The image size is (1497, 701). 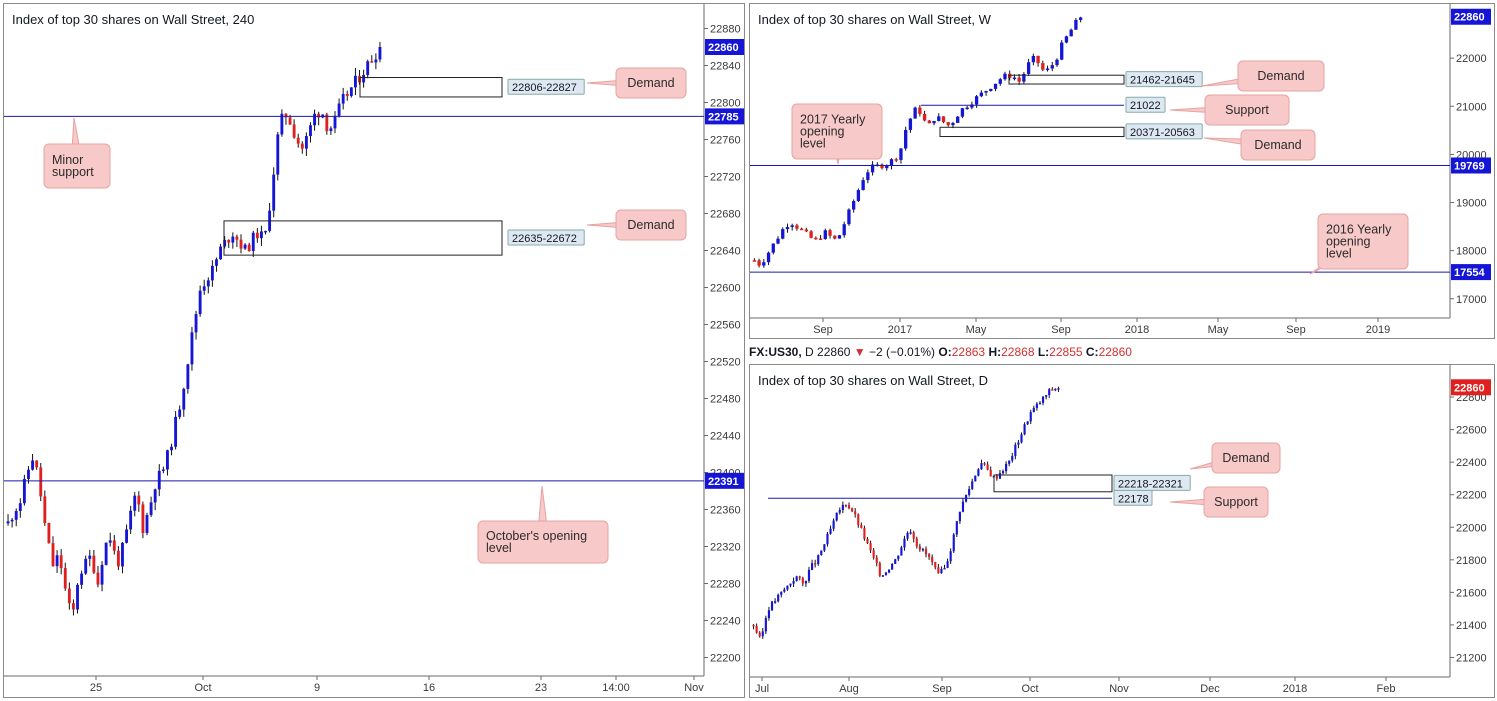 I want to click on y-tick-label: 22840, so click(x=725, y=67).